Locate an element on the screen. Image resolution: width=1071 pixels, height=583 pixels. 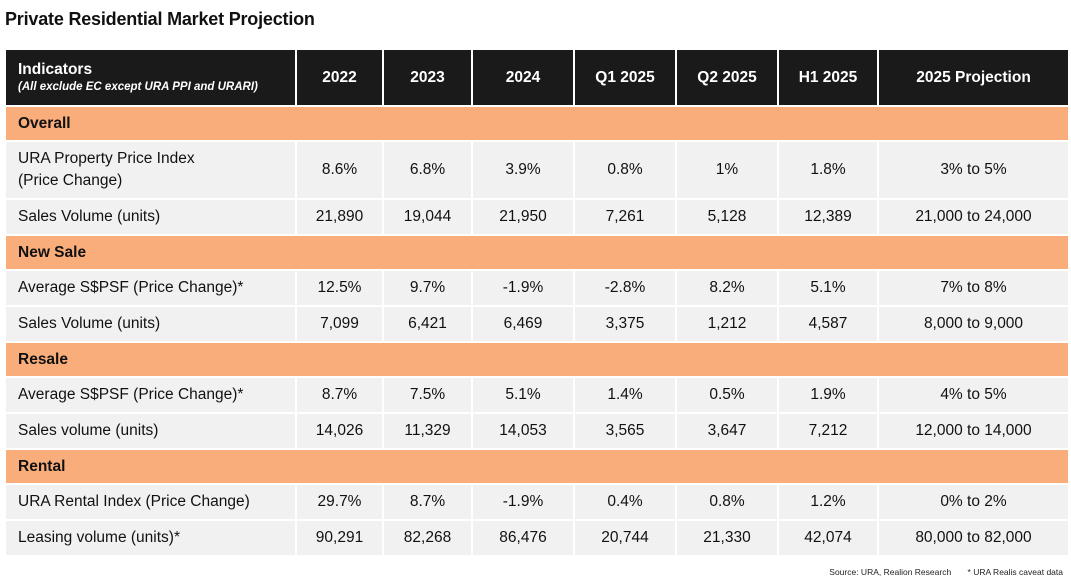
cell-2025-projection: 12,000 to 14,000 is located at coordinates (973, 431).